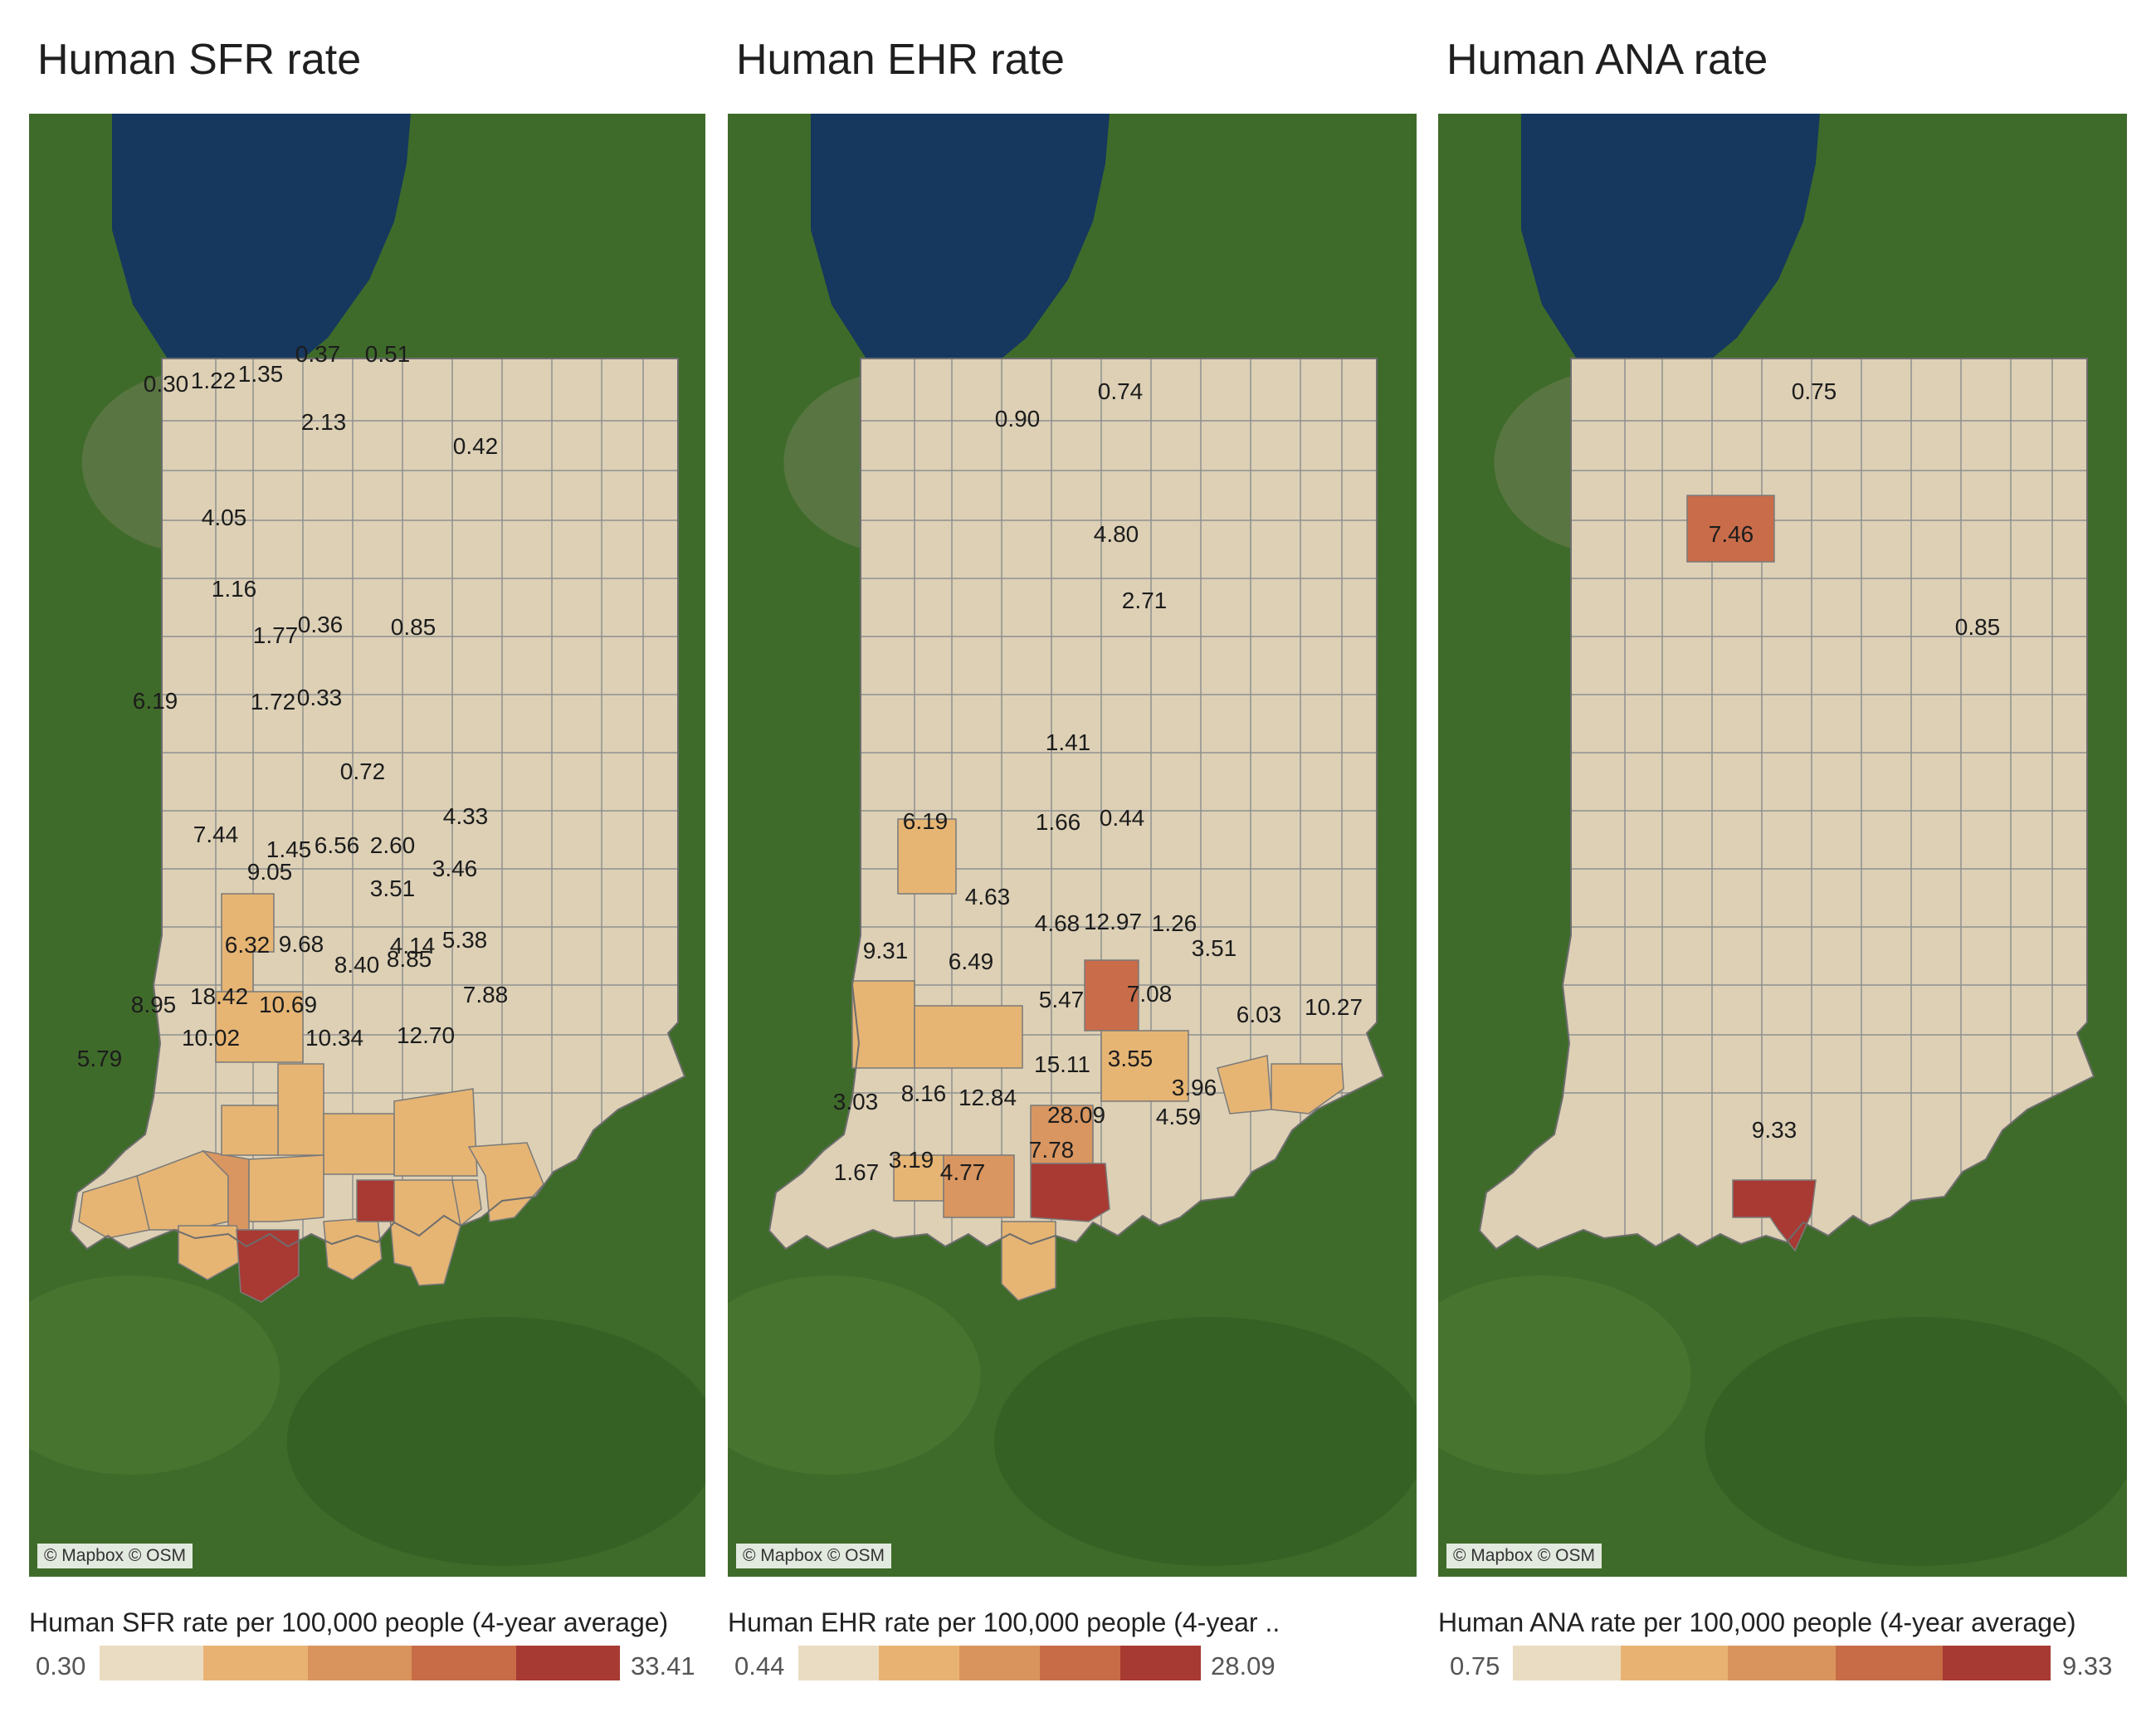 Image resolution: width=2156 pixels, height=1712 pixels. Describe the element at coordinates (1150, 994) in the screenshot. I see `county-value-label: 7.08` at that location.